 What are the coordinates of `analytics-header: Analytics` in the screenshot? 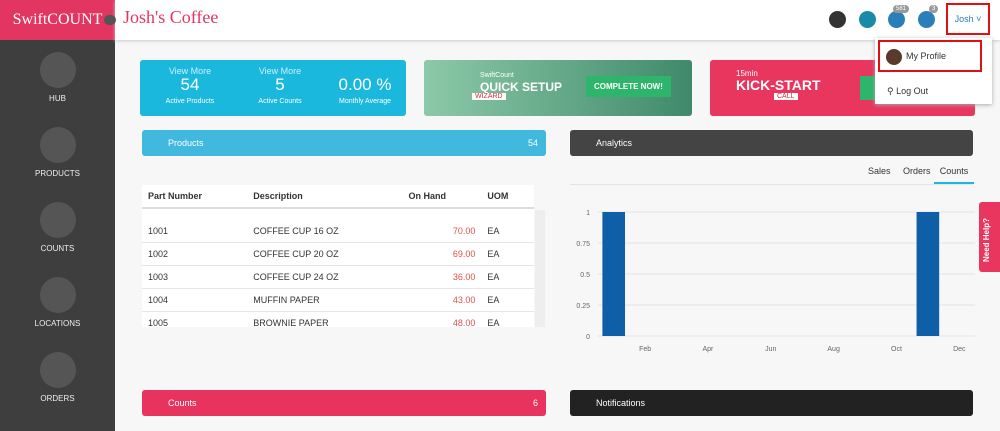 It's located at (771, 143).